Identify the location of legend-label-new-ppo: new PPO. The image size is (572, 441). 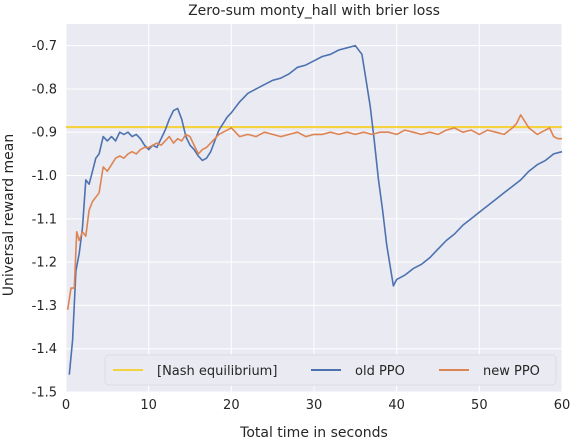
(511, 371).